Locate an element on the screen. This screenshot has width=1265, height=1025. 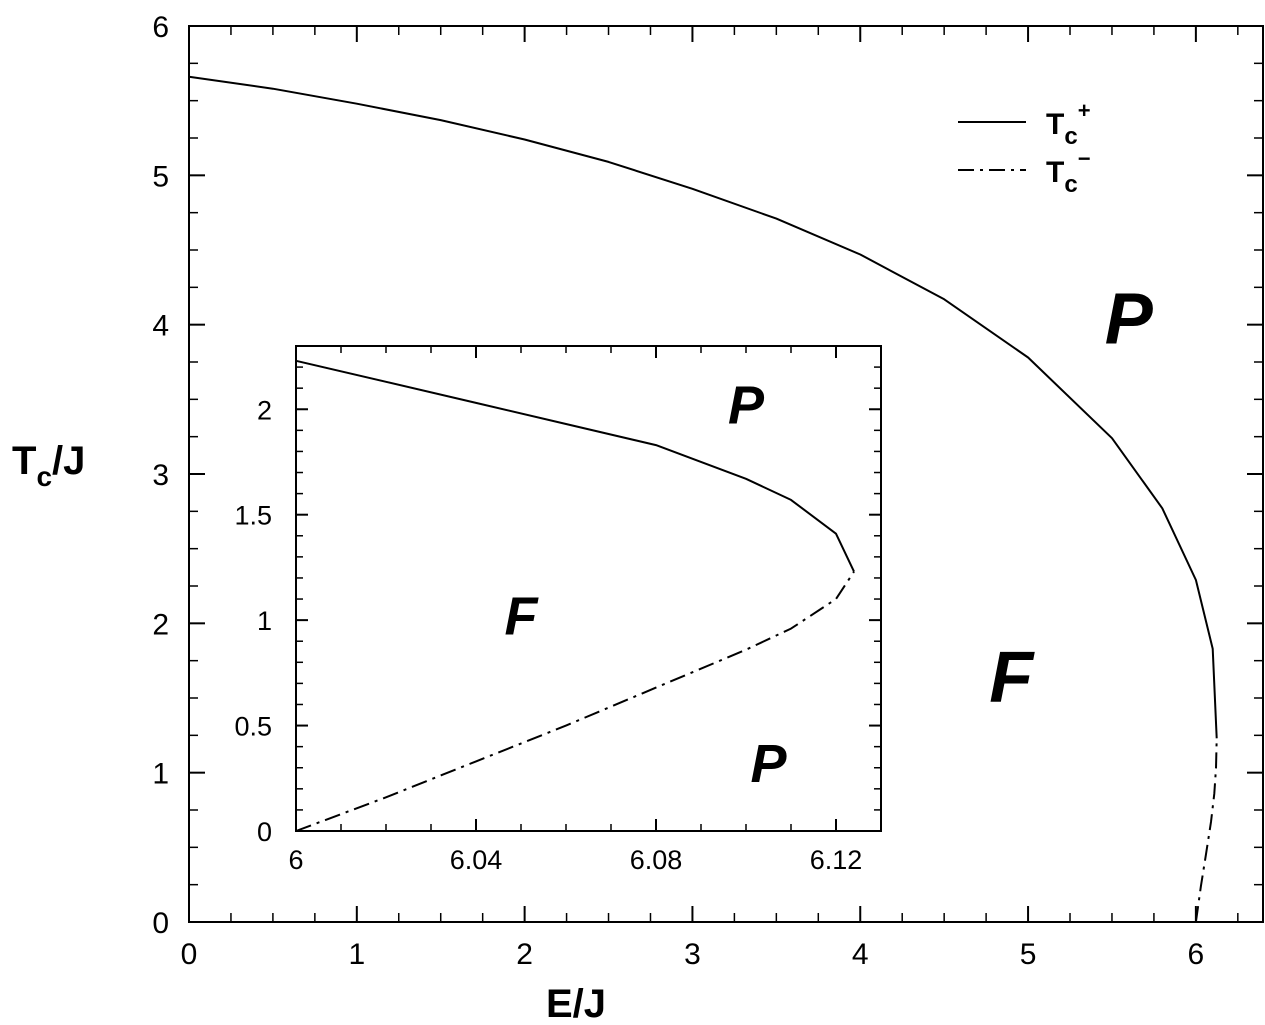
inset-x-tick-label: 6 is located at coordinates (295, 860).